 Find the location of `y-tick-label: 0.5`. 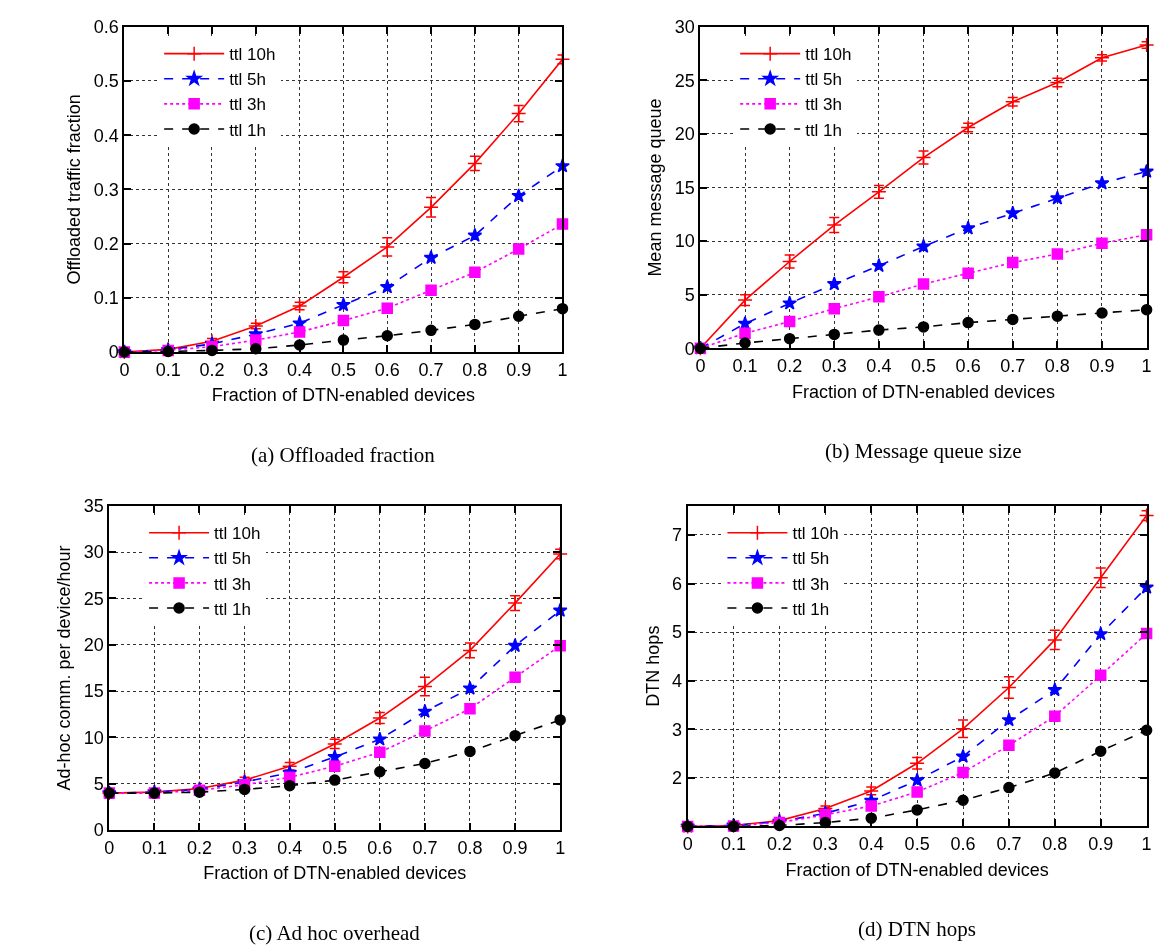

y-tick-label: 0.5 is located at coordinates (106, 81).